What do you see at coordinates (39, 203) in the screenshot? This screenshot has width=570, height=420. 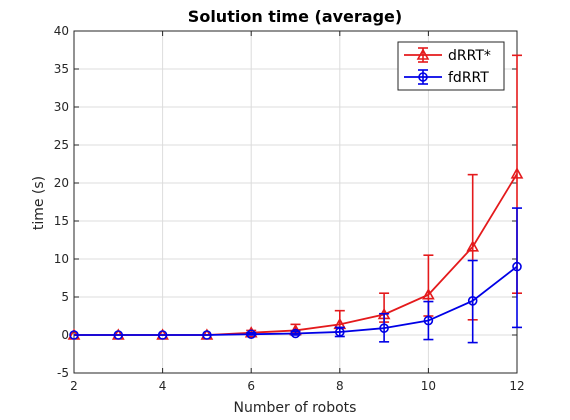 I see `y-axis-title: time (s)` at bounding box center [39, 203].